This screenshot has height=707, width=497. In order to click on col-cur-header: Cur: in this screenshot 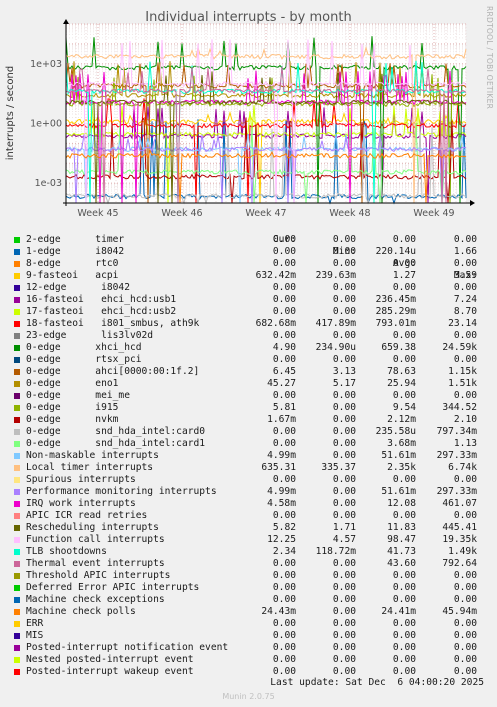, I will do `click(284, 239)`.